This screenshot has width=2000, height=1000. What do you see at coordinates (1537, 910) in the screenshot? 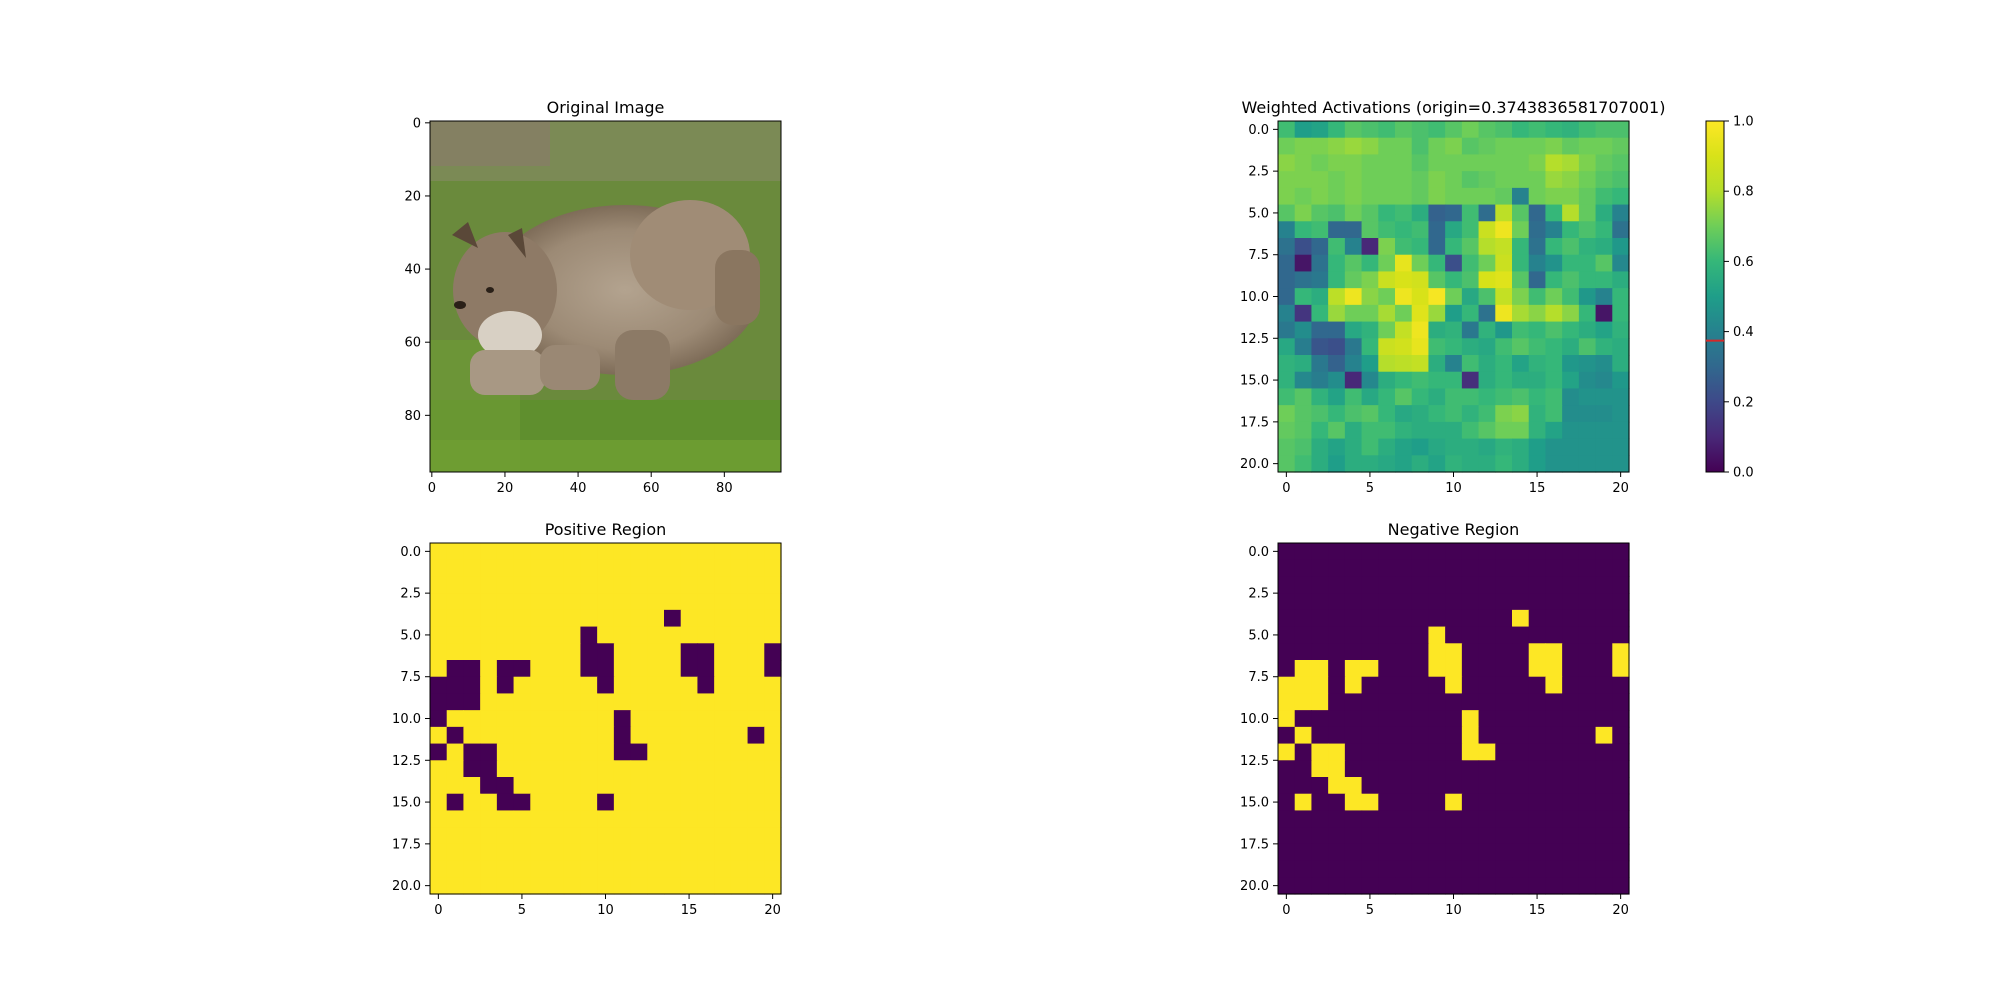
I see `x-tick-label: 15` at bounding box center [1537, 910].